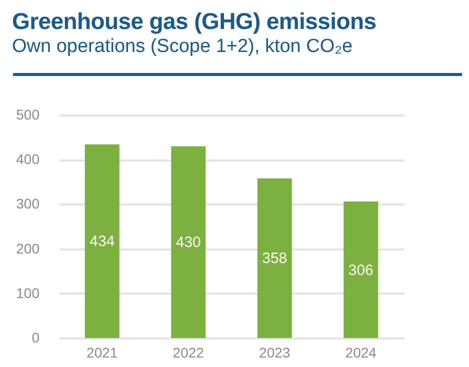 The height and width of the screenshot is (367, 469). What do you see at coordinates (102, 352) in the screenshot?
I see `x-tick-label: 2021` at bounding box center [102, 352].